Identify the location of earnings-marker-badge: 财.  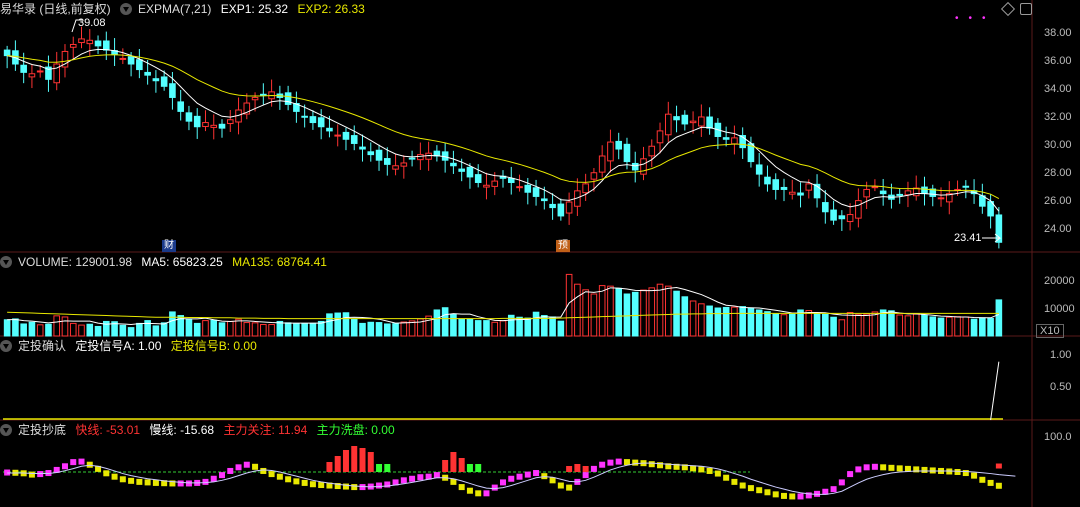
(169, 246).